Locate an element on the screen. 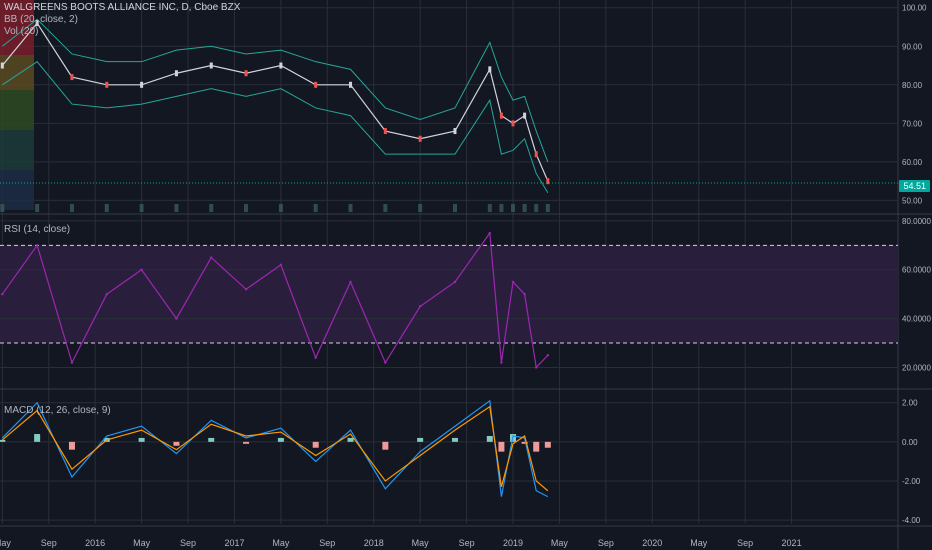 The height and width of the screenshot is (550, 932). y-tick-label: 60.00 is located at coordinates (912, 162).